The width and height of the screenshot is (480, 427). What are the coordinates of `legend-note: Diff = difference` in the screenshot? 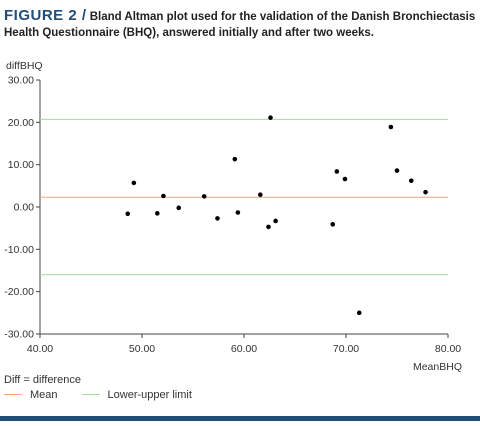 It's located at (98, 379).